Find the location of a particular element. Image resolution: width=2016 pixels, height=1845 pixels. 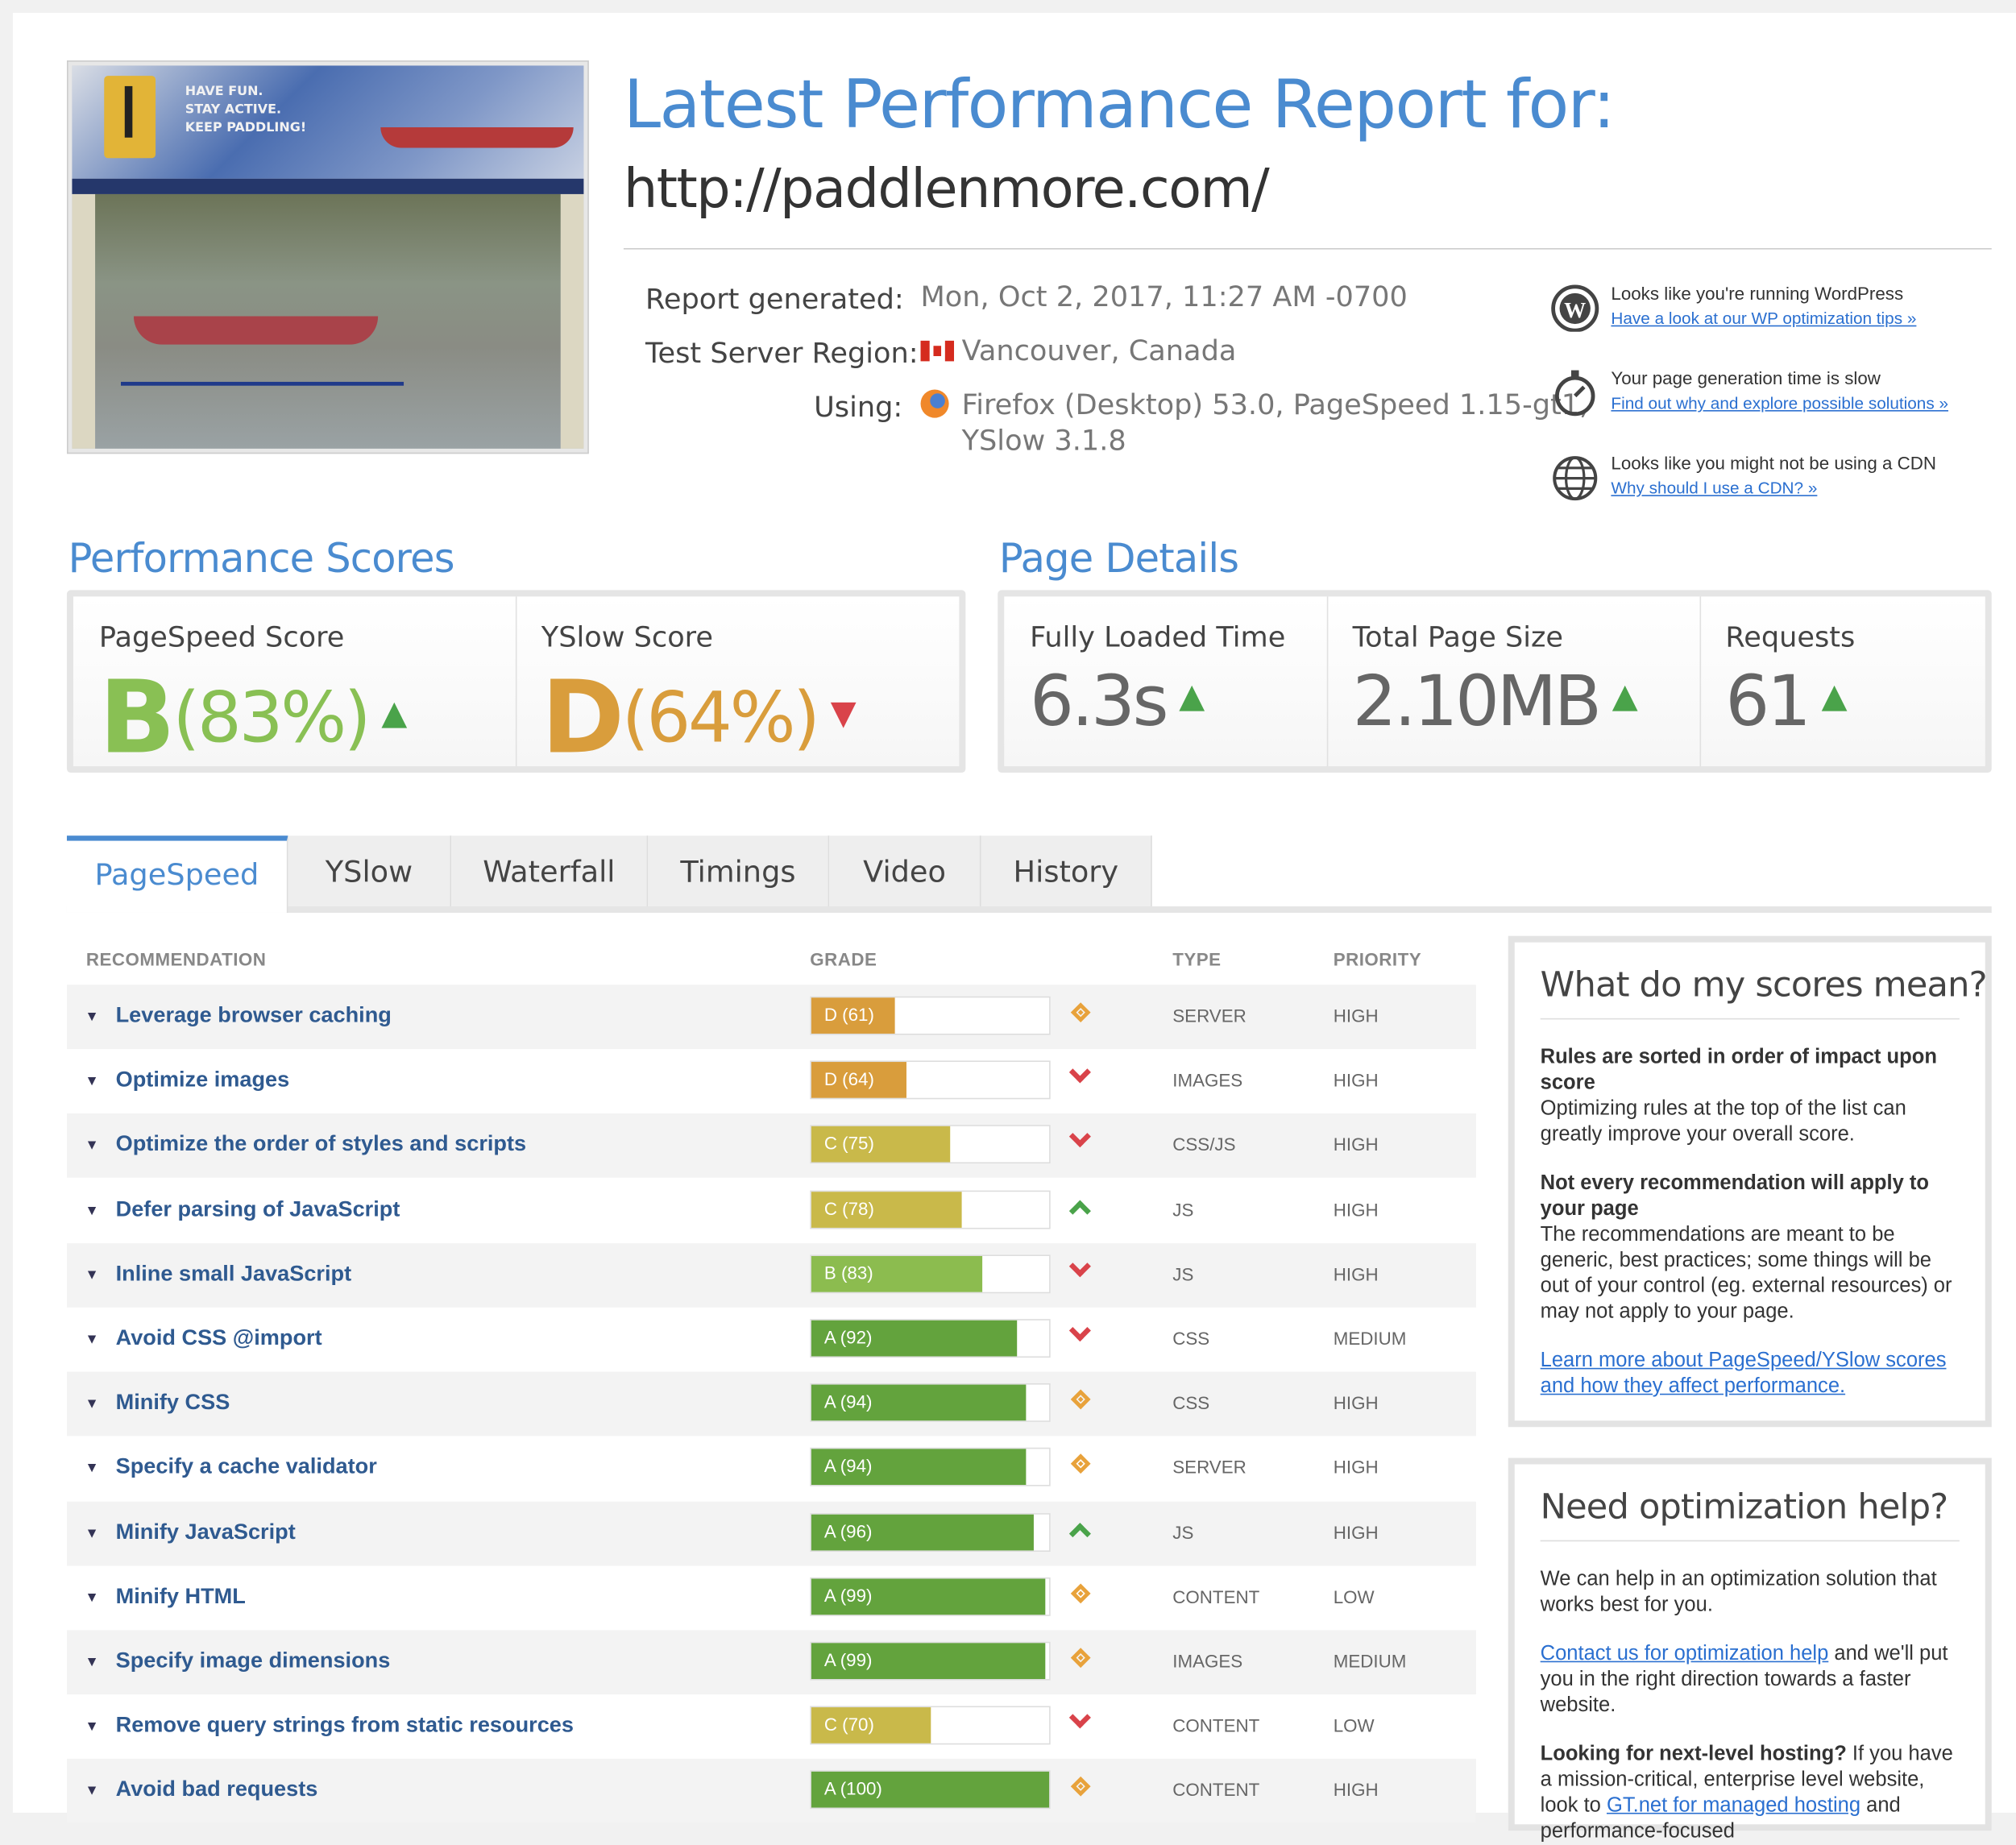

requests: Requests 61 ▲ is located at coordinates (1843, 681).